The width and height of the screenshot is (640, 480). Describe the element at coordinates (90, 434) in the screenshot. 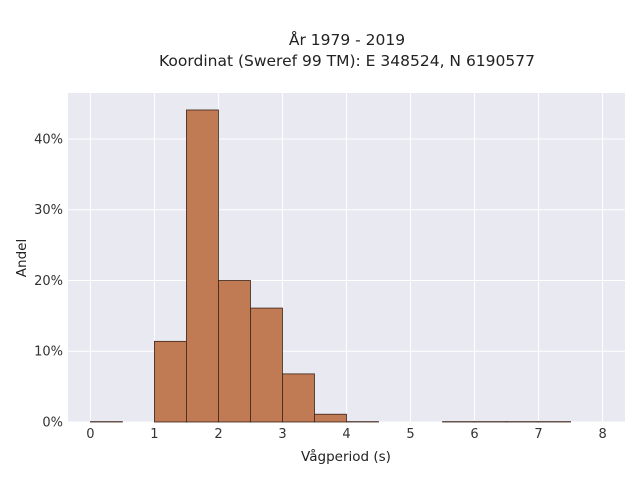

I see `x-tick-label: 0` at that location.